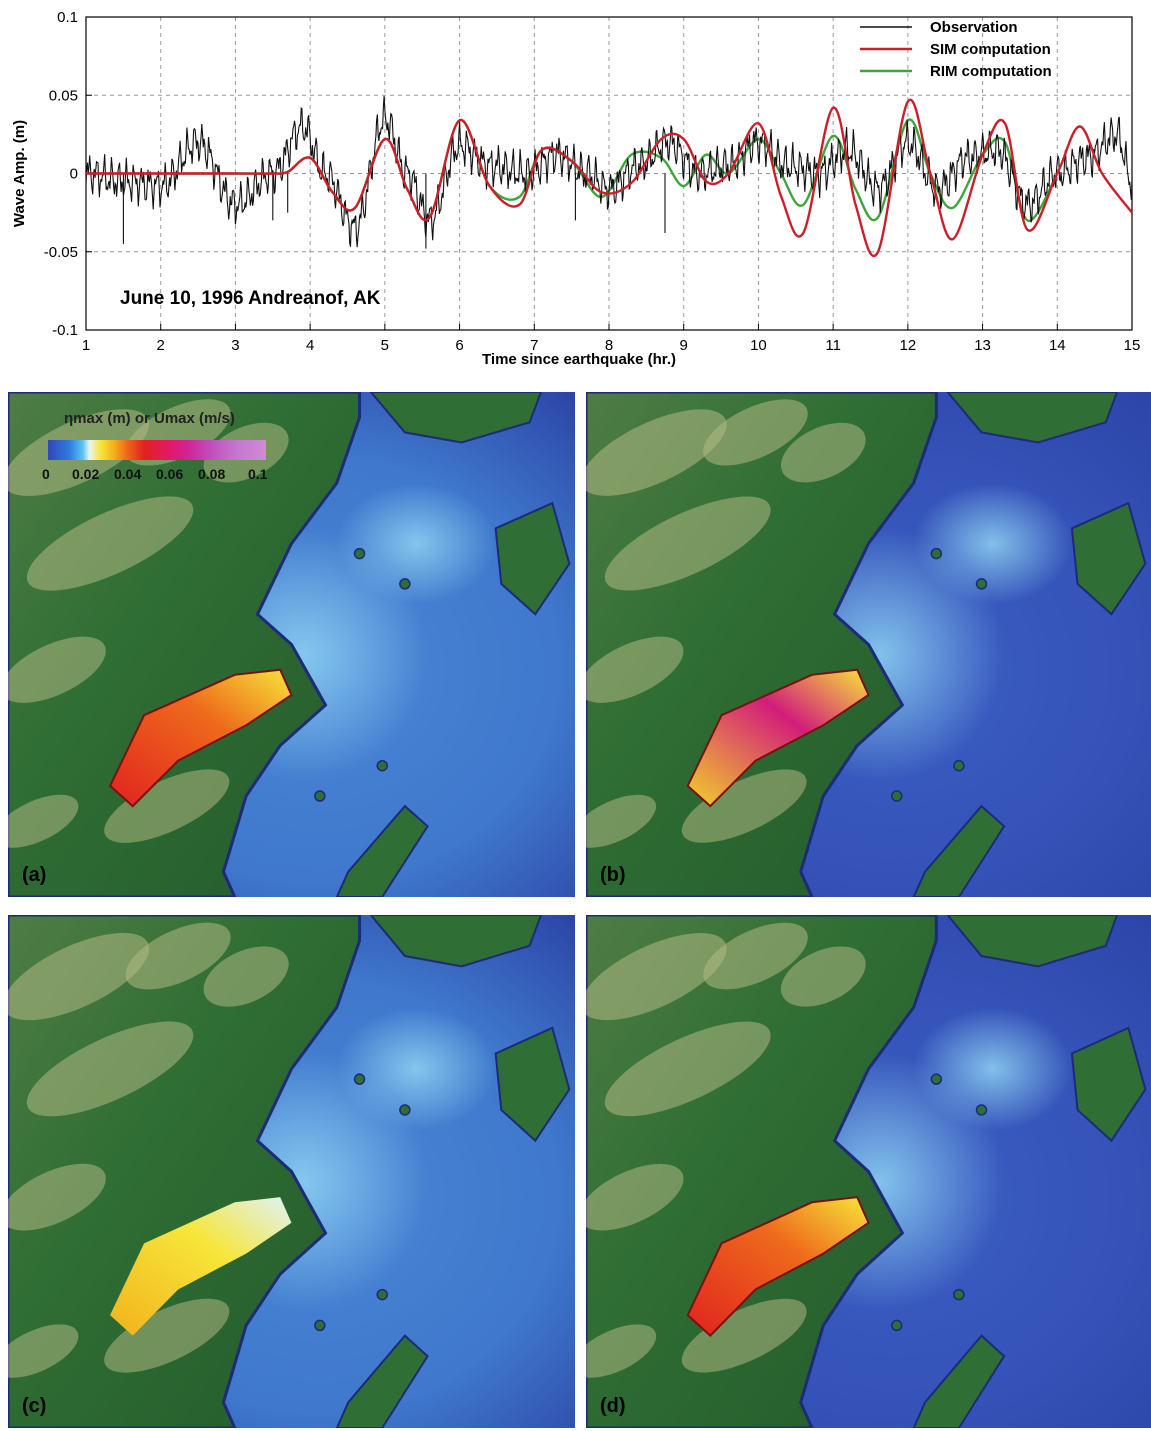  Describe the element at coordinates (65, 330) in the screenshot. I see `y-tick-label: -0.1` at that location.